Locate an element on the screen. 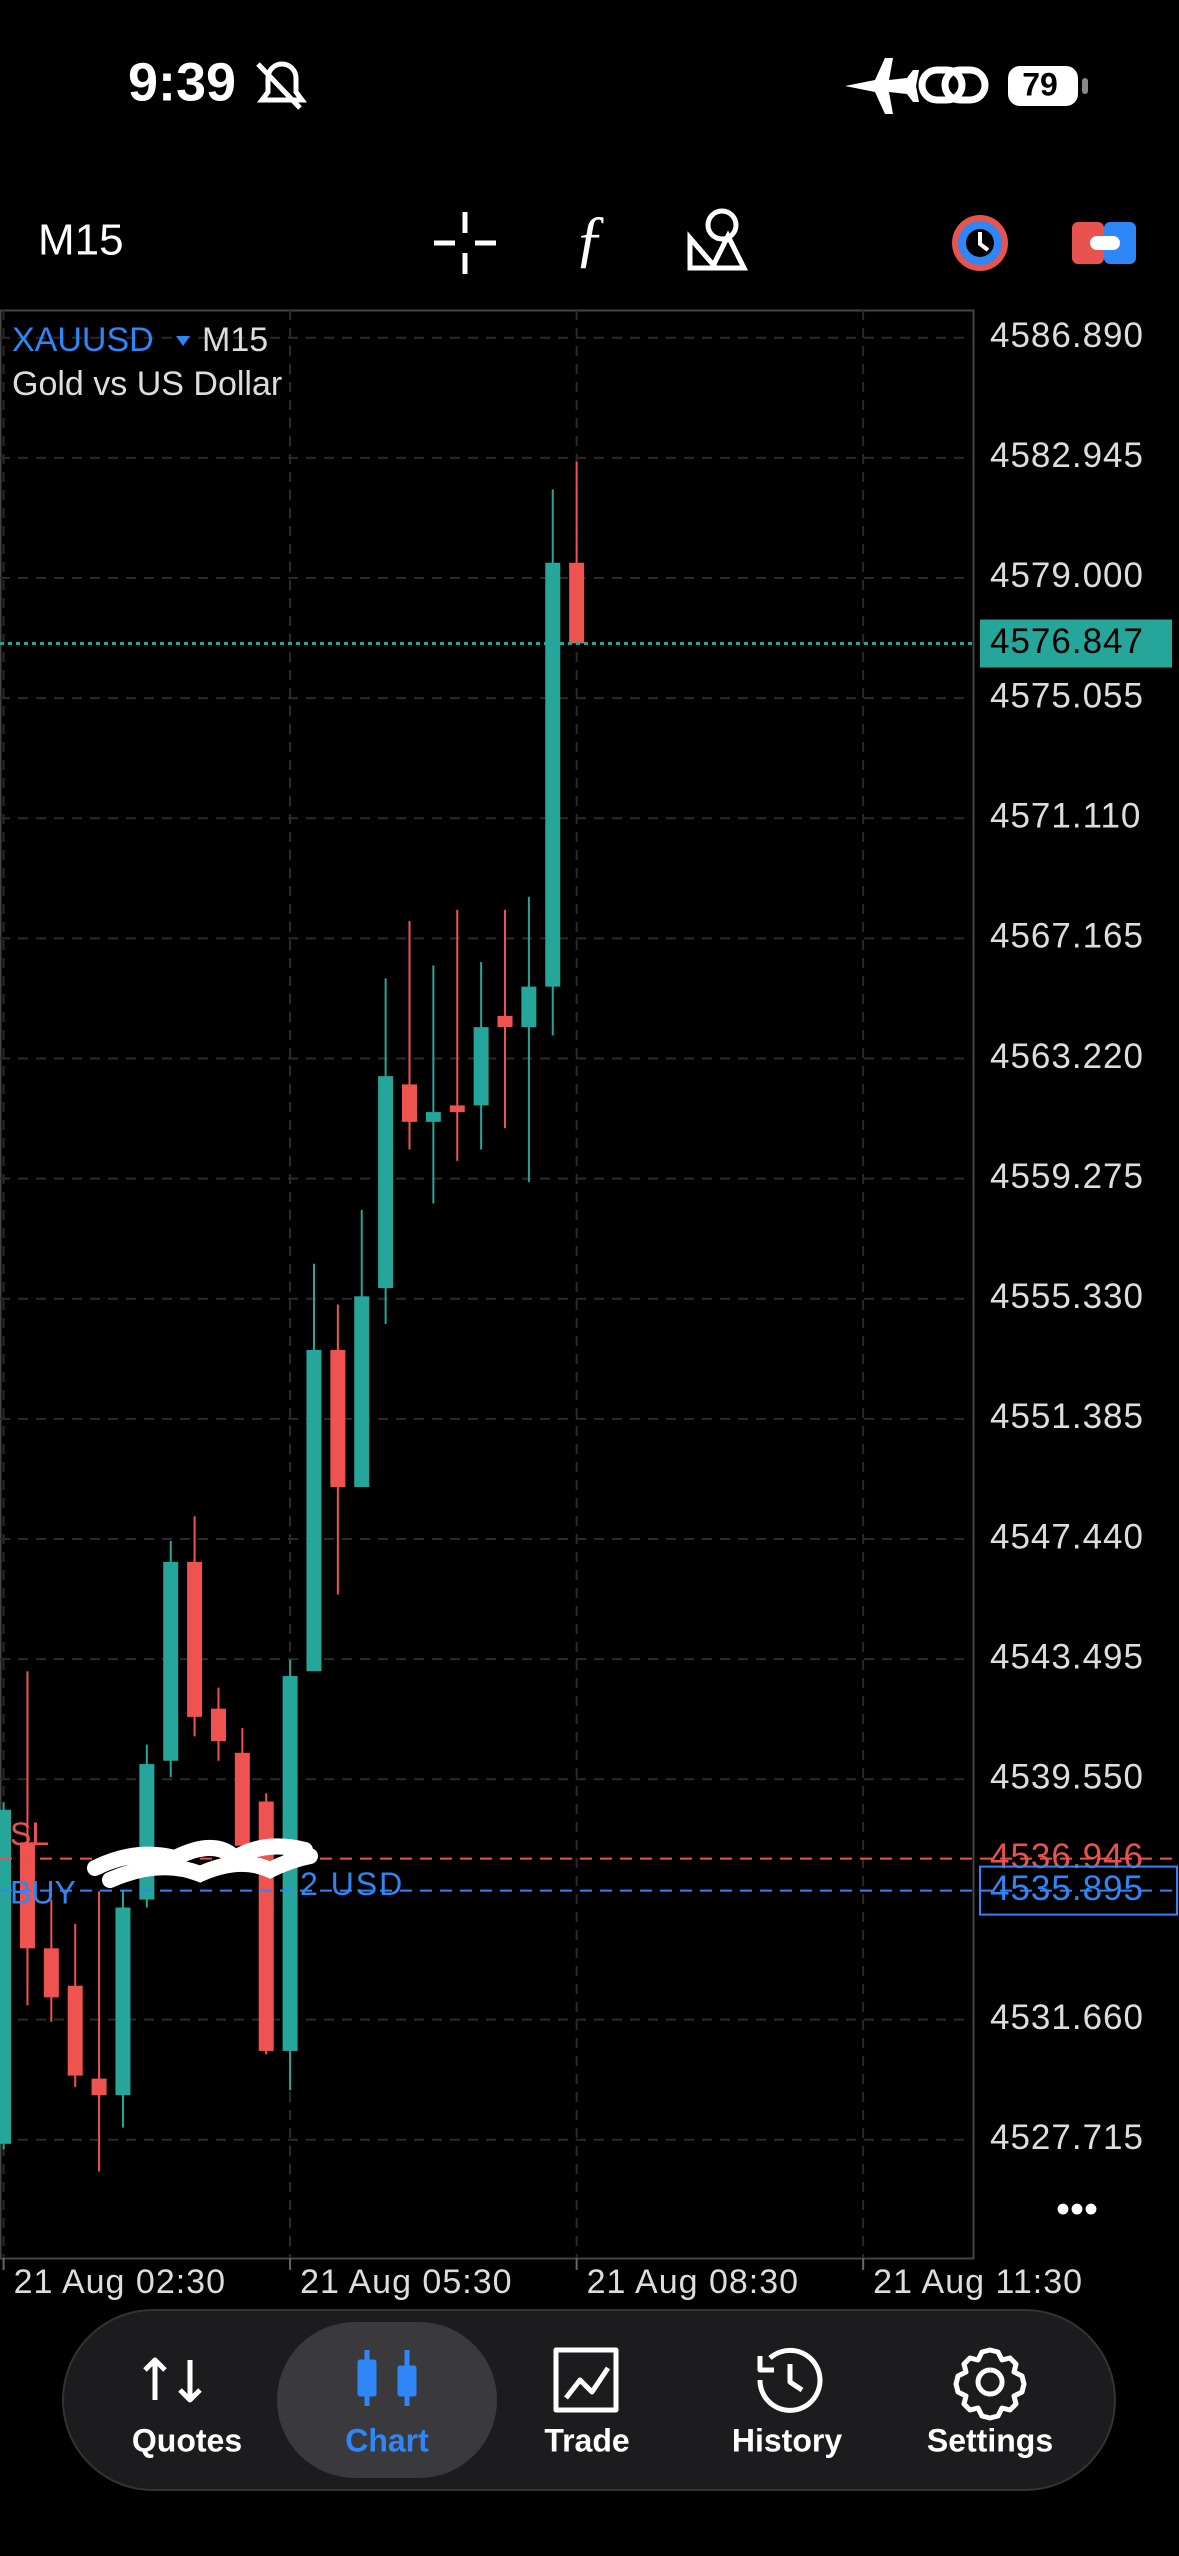  y-tick-label: 4543.495 is located at coordinates (1067, 1656).